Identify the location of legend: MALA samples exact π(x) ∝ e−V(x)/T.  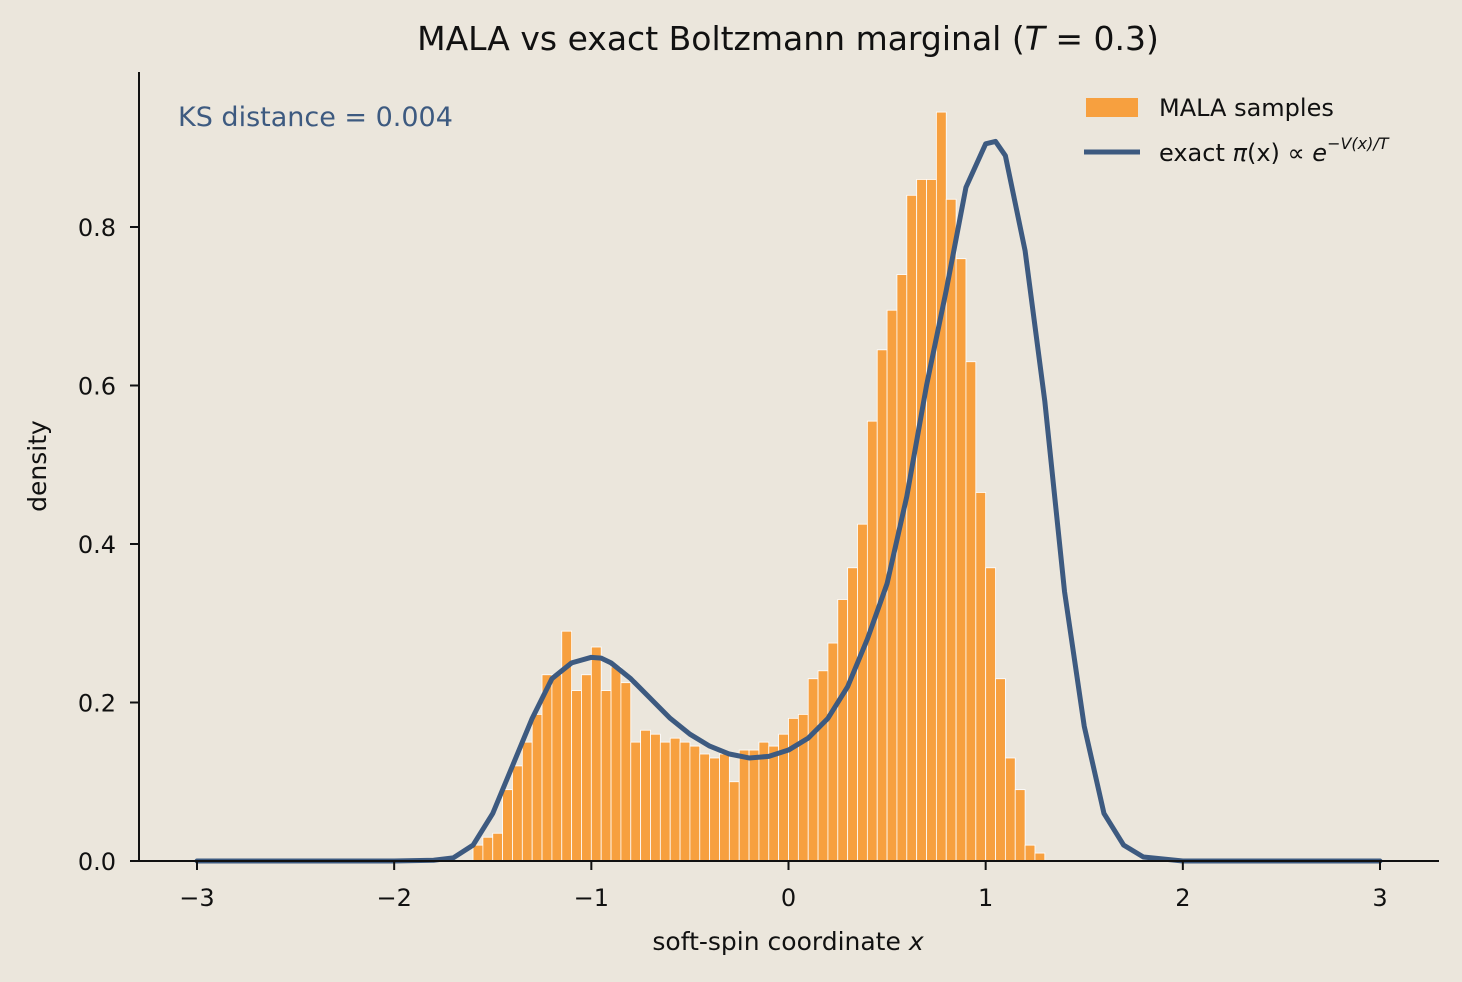
(1237, 130).